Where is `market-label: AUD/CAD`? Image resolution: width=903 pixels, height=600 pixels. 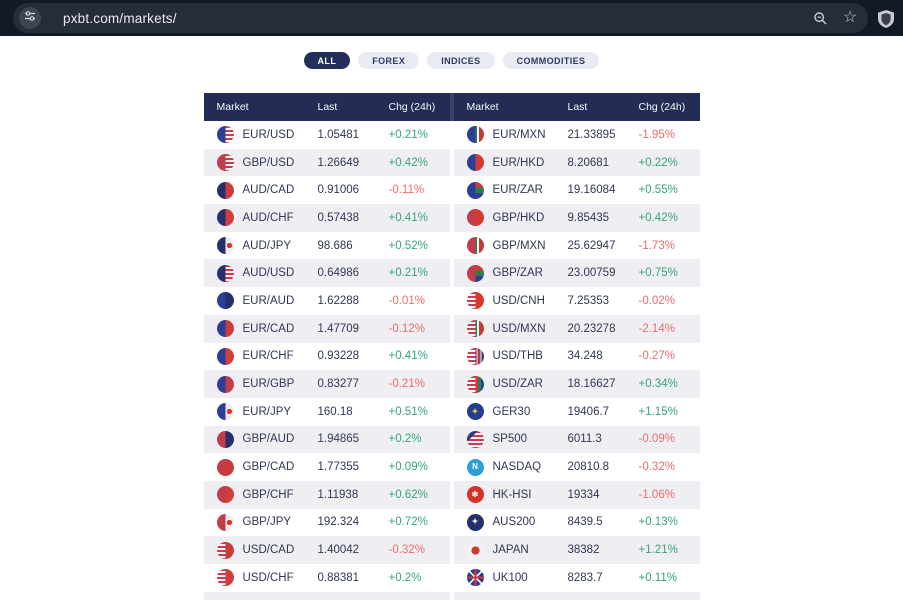 market-label: AUD/CAD is located at coordinates (268, 190).